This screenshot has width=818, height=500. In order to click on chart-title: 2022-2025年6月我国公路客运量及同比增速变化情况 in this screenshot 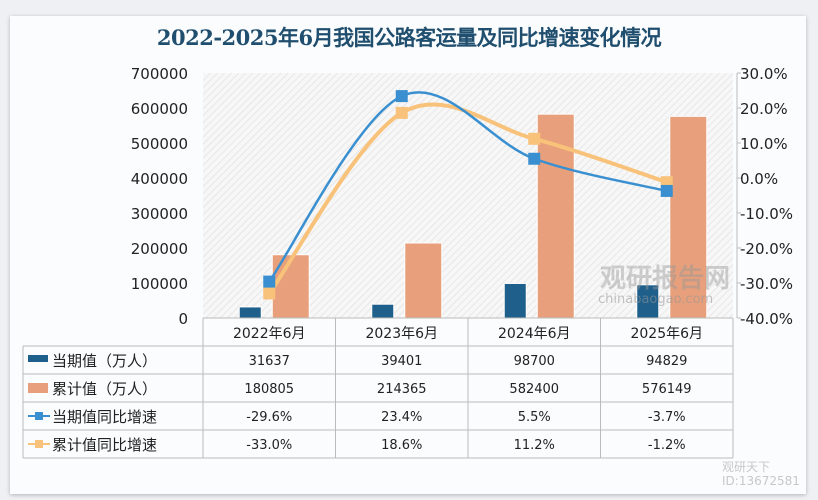, I will do `click(409, 37)`.